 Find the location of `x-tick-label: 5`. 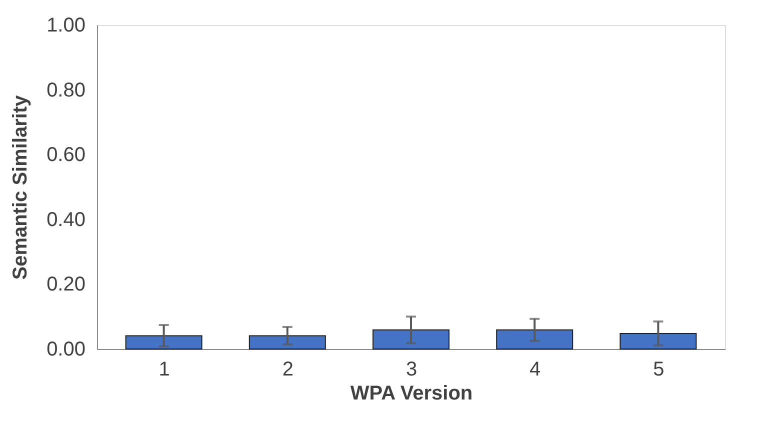

x-tick-label: 5 is located at coordinates (658, 369).